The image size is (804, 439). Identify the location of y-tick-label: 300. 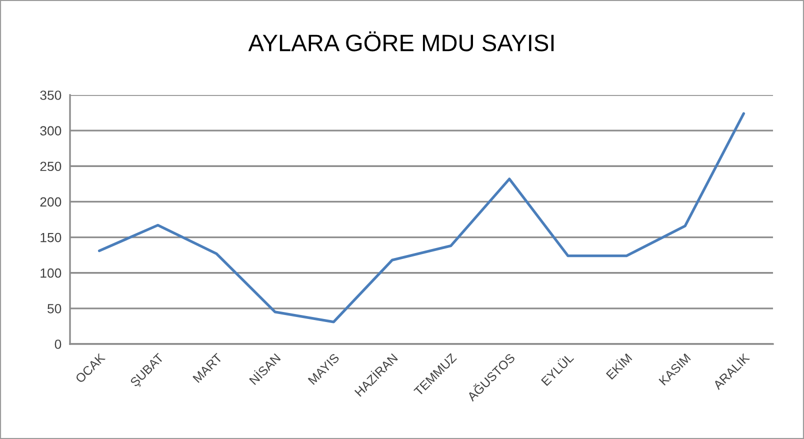
(51, 131).